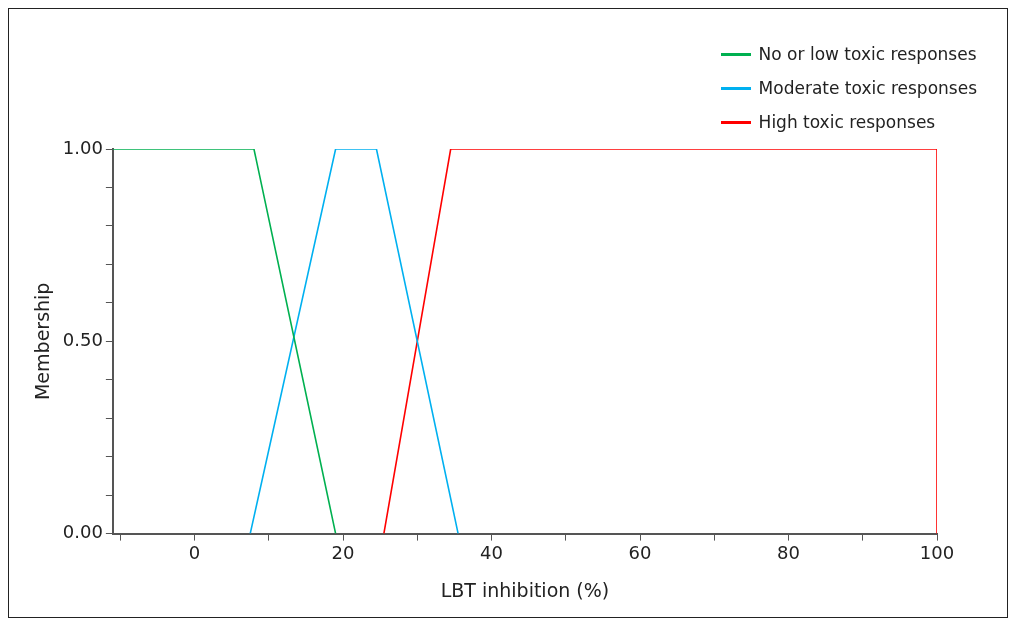 This screenshot has width=1015, height=626. What do you see at coordinates (937, 553) in the screenshot?
I see `x-tick-label: 100` at bounding box center [937, 553].